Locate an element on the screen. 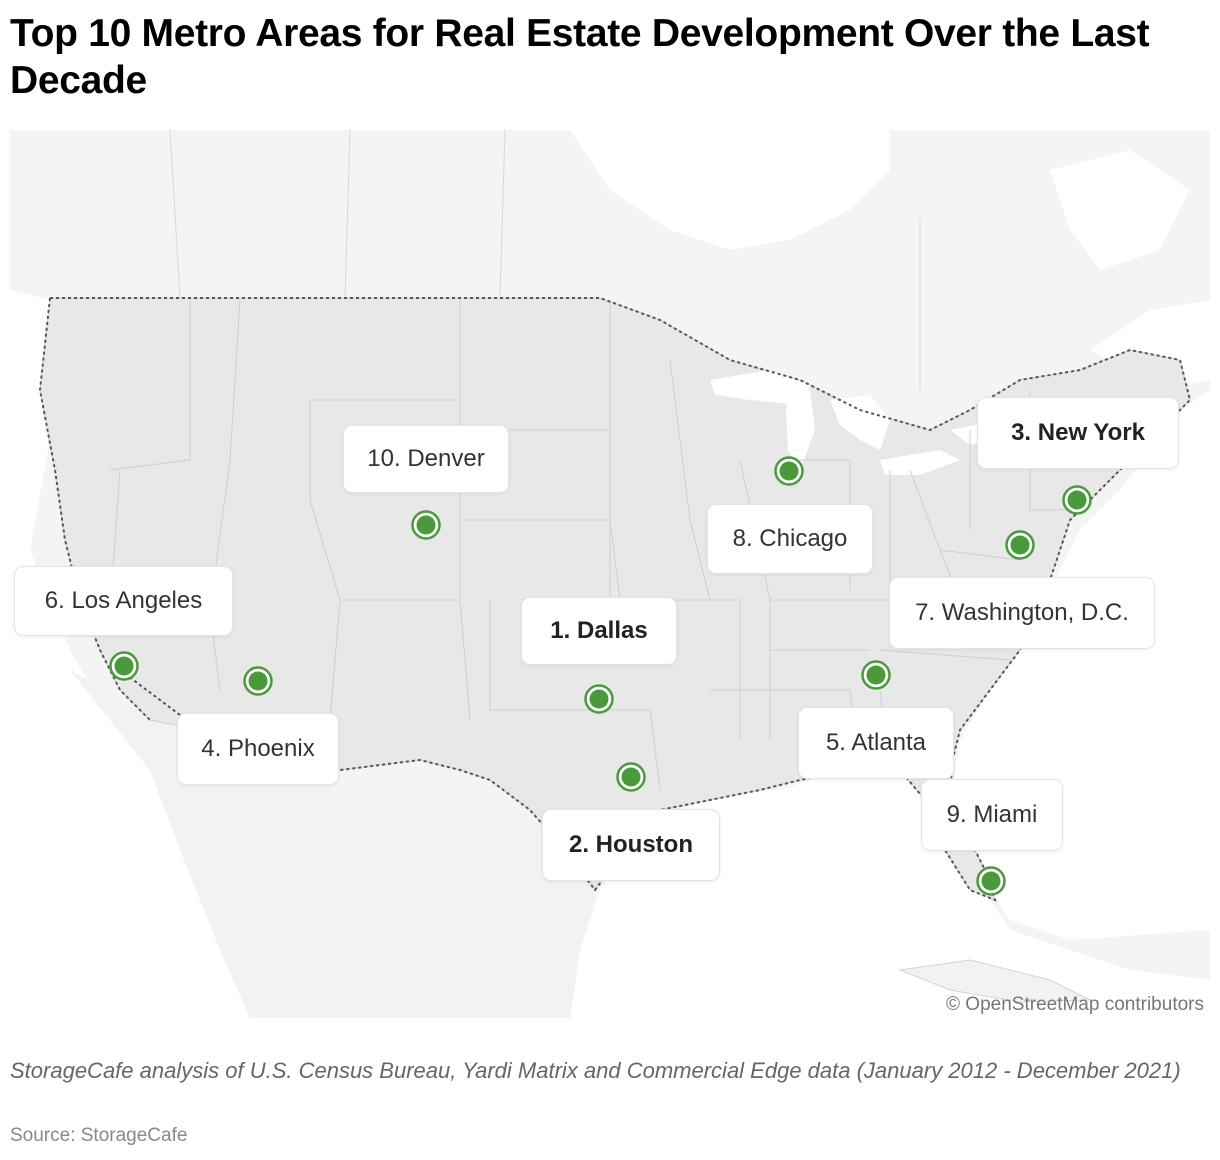 The height and width of the screenshot is (1160, 1220). label-chicago: 8. Chicago is located at coordinates (790, 539).